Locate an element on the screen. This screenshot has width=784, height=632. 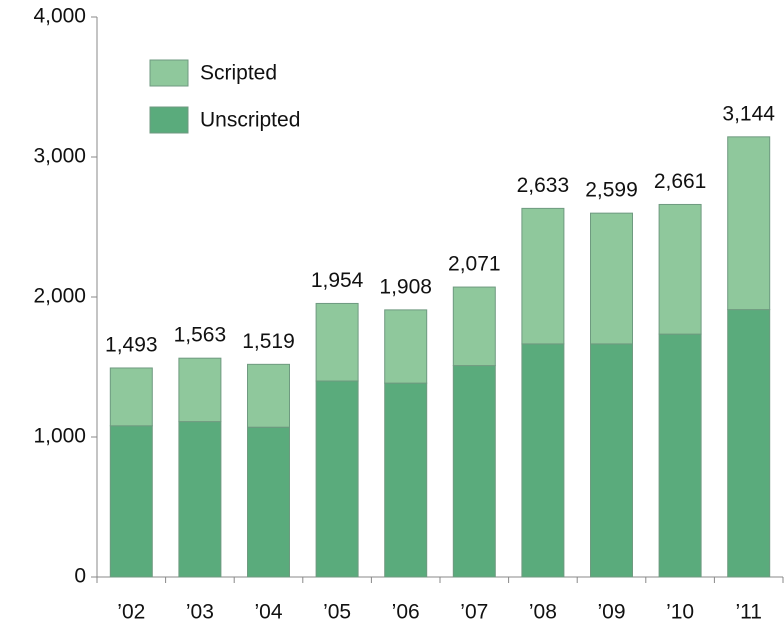
total-label: 1,563 is located at coordinates (200, 335).